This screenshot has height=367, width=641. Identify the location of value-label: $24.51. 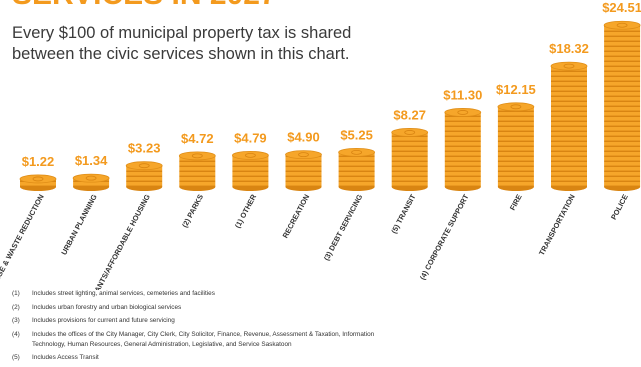
(621, 7).